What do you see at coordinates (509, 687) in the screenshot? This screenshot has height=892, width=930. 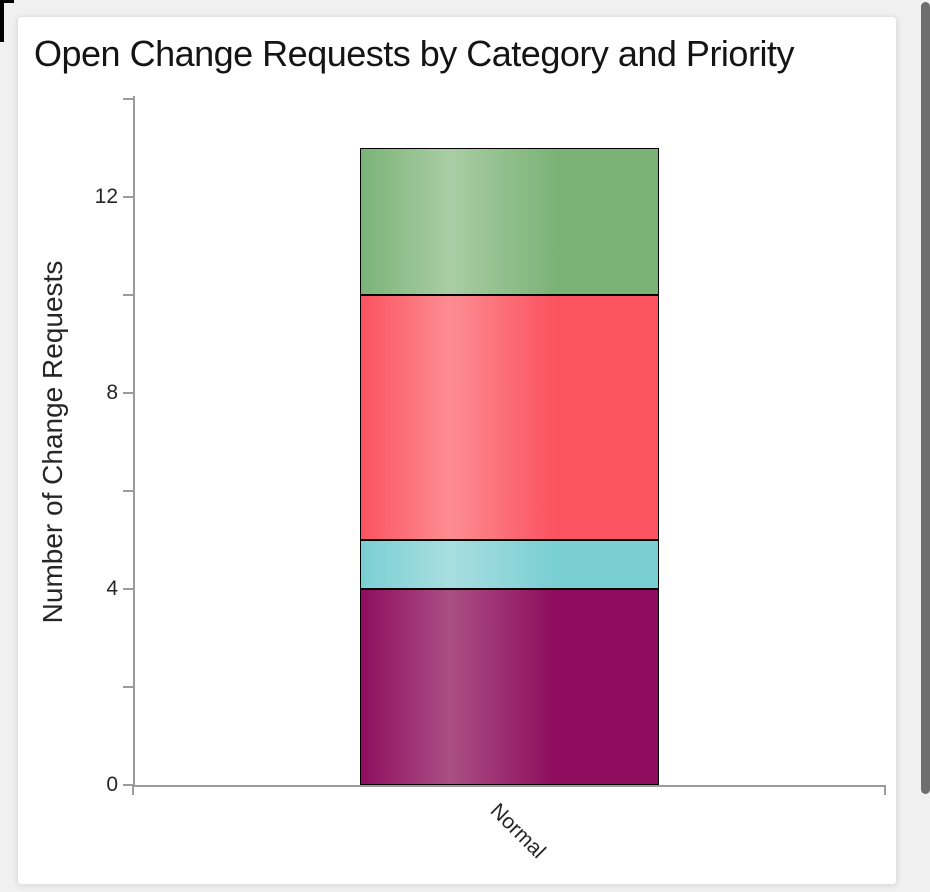 I see `bar-segment-bottom-purple` at bounding box center [509, 687].